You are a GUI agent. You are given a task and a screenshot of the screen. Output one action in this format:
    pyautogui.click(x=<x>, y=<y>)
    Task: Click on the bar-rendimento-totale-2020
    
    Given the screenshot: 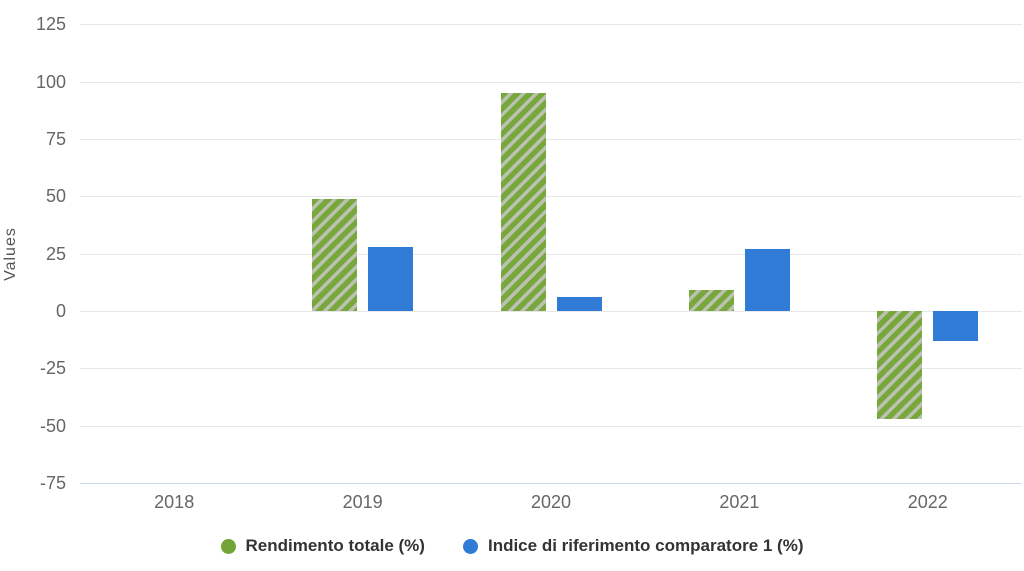 What is the action you would take?
    pyautogui.click(x=523, y=201)
    